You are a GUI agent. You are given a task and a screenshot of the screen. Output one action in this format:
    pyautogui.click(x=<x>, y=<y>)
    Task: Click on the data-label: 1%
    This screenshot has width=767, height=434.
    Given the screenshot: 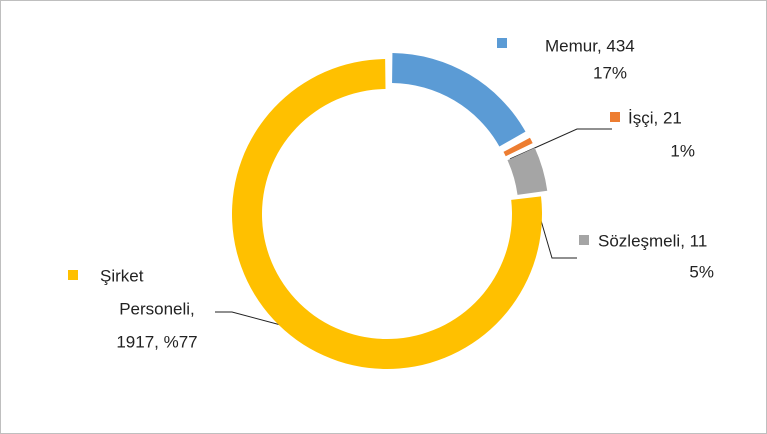 What is the action you would take?
    pyautogui.click(x=682, y=150)
    